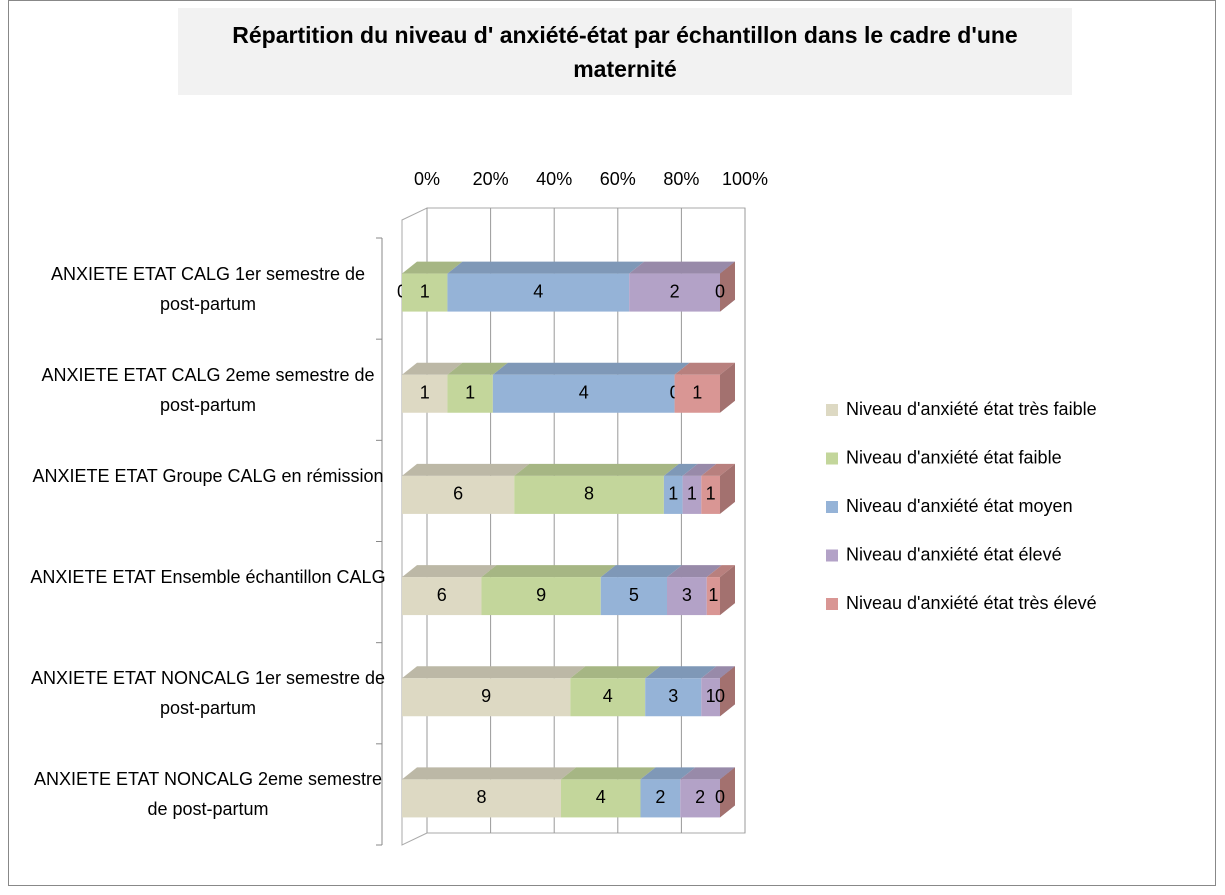 Image resolution: width=1225 pixels, height=895 pixels. What do you see at coordinates (681, 179) in the screenshot?
I see `x-tick-label: 80%` at bounding box center [681, 179].